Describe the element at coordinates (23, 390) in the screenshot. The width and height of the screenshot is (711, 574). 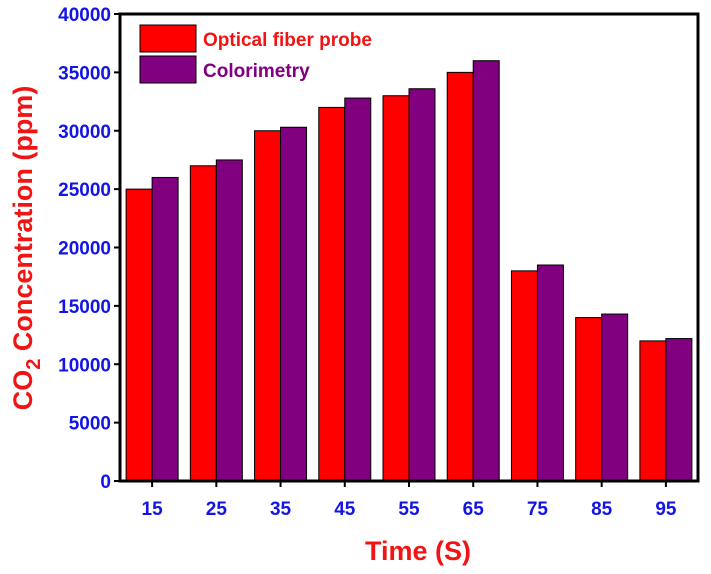
I see `y-axis-title-prefix: CO` at that location.